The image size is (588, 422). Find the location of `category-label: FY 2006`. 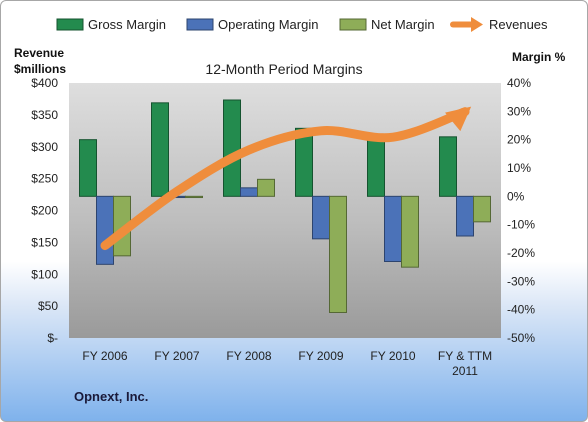

category-label: FY 2006 is located at coordinates (104, 356).